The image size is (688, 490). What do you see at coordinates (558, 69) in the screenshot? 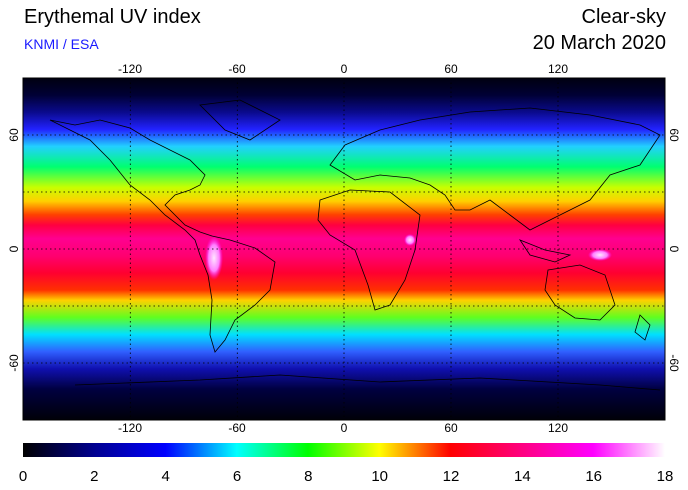
I see `lon-label-top: 120` at bounding box center [558, 69].